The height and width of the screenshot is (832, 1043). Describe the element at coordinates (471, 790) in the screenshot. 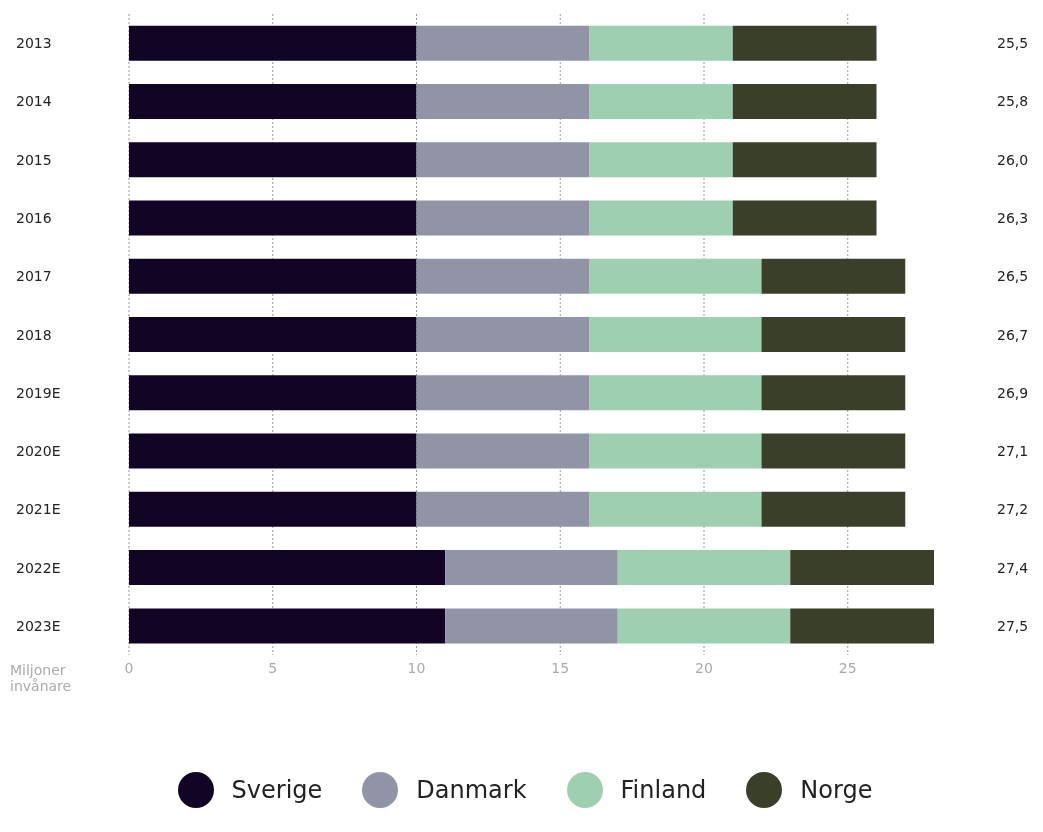

I see `legend-label: Danmark` at that location.